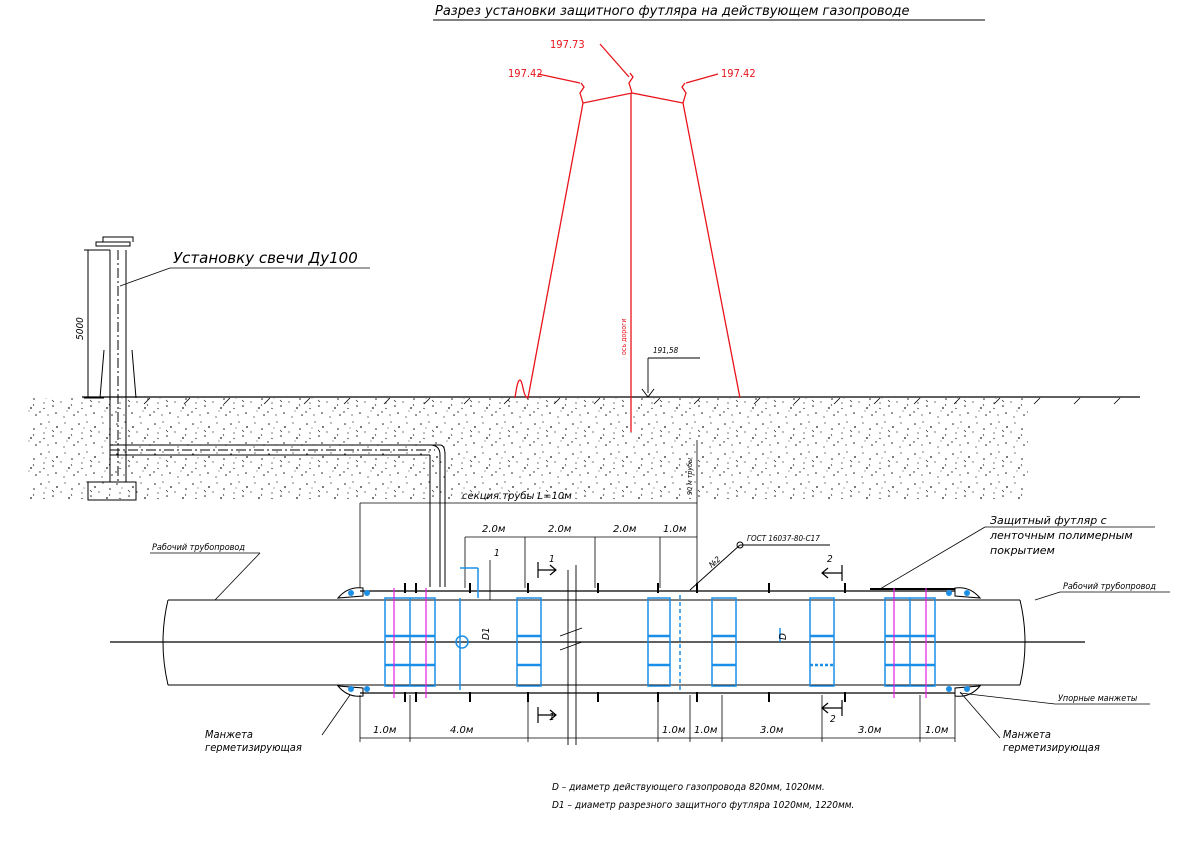  I want to click on cuff-right-leader, so click(980, 715).